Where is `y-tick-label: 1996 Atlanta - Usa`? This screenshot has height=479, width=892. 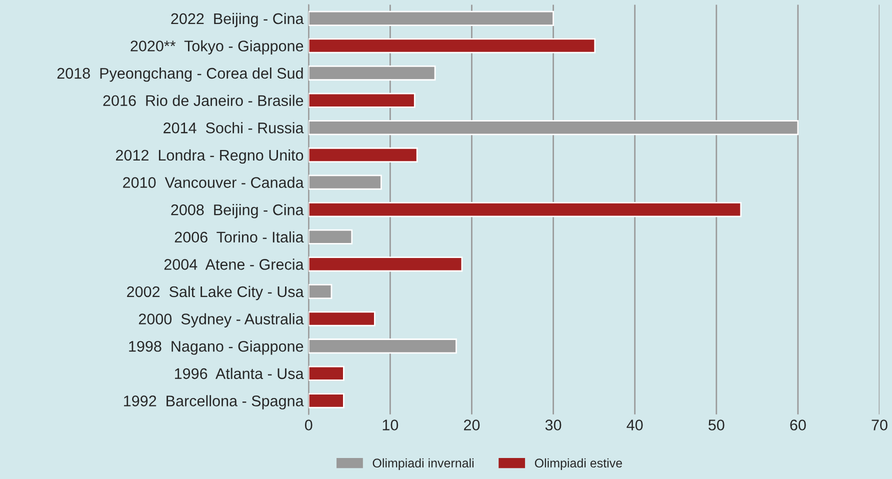
y-tick-label: 1996 Atlanta - Usa is located at coordinates (239, 374).